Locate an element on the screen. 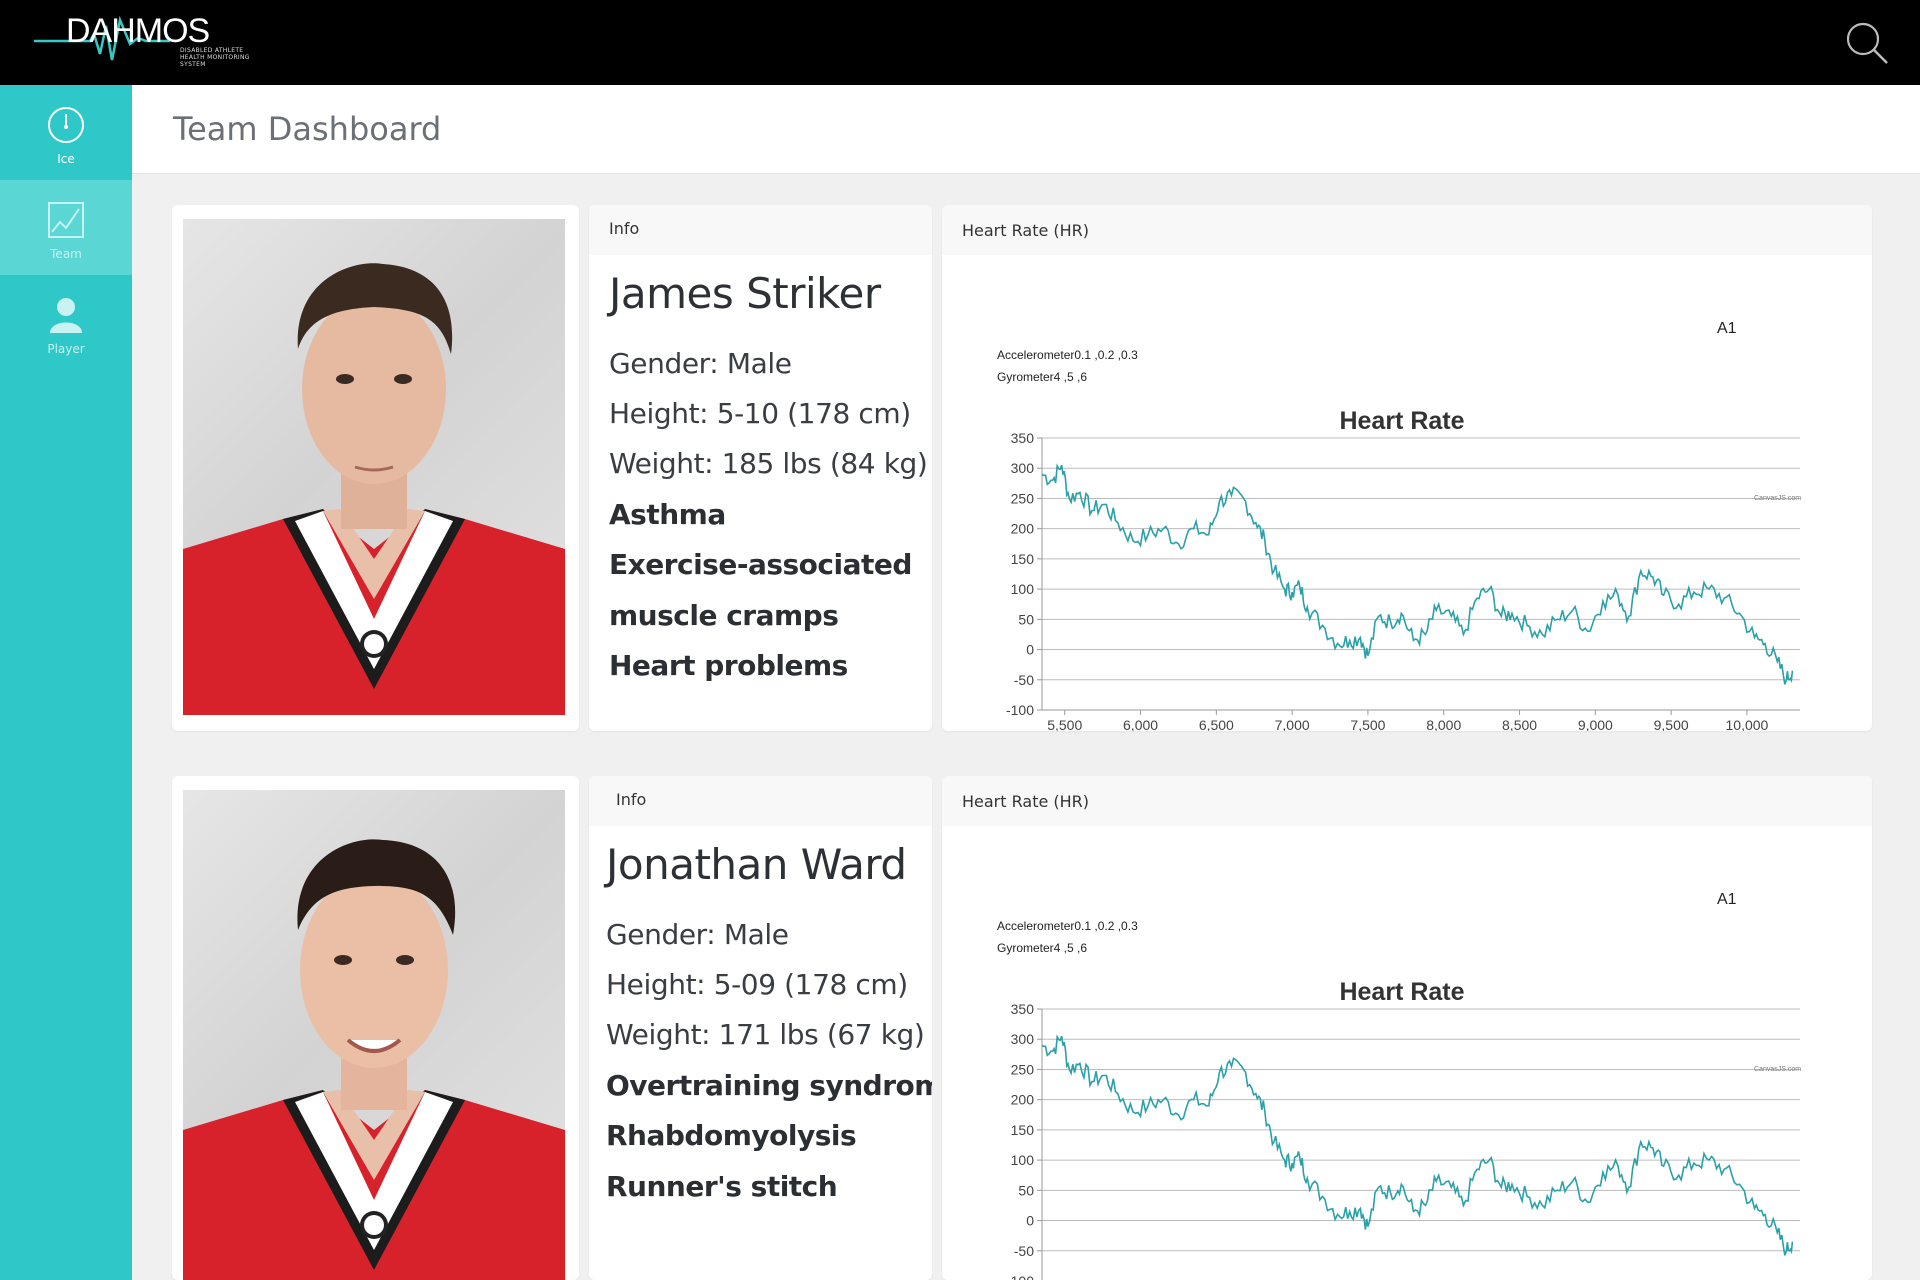 The image size is (1920, 1280). line-chart-icon is located at coordinates (66, 220).